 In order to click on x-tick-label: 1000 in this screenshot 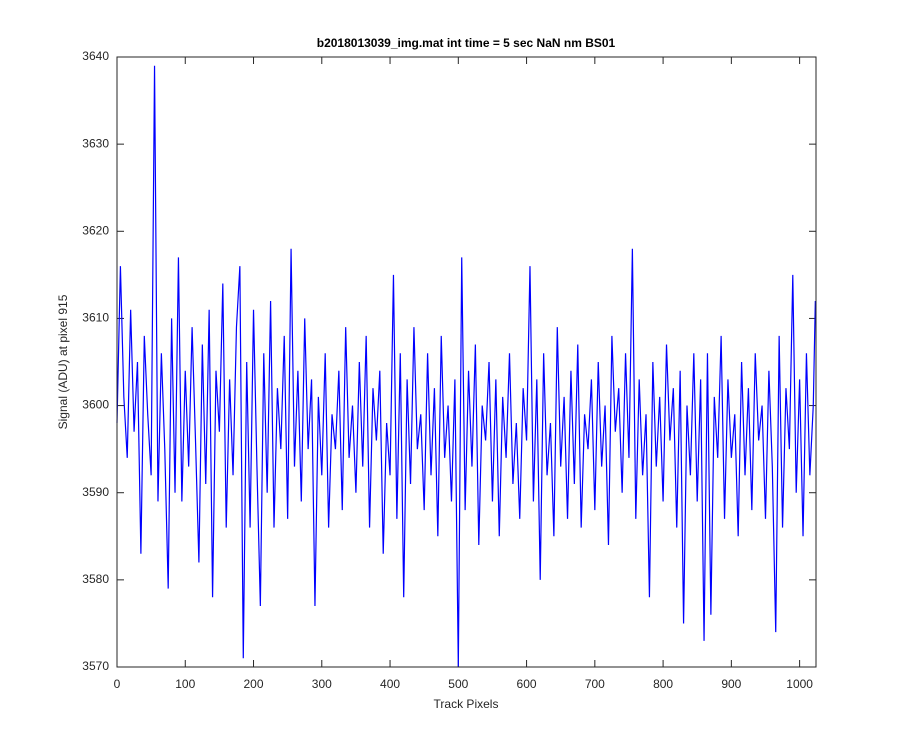, I will do `click(799, 684)`.